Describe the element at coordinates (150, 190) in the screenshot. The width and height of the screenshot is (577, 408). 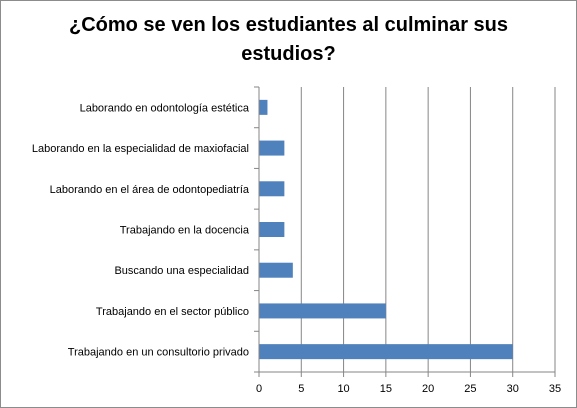
I see `category-label: Laborando en el área de odontopediatría` at that location.